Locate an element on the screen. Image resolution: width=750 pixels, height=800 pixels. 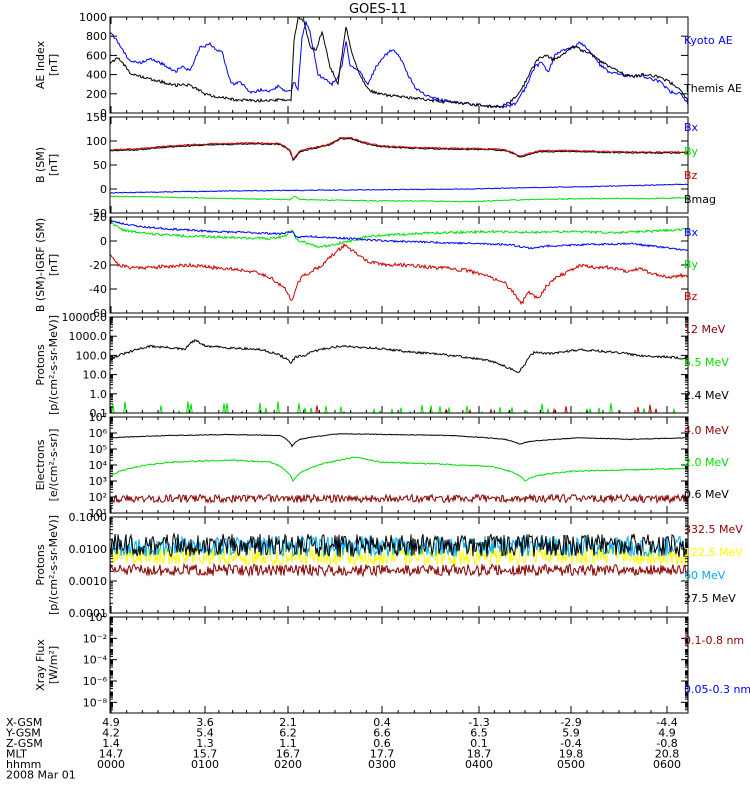
x-row-value: -0.4 is located at coordinates (570, 743).